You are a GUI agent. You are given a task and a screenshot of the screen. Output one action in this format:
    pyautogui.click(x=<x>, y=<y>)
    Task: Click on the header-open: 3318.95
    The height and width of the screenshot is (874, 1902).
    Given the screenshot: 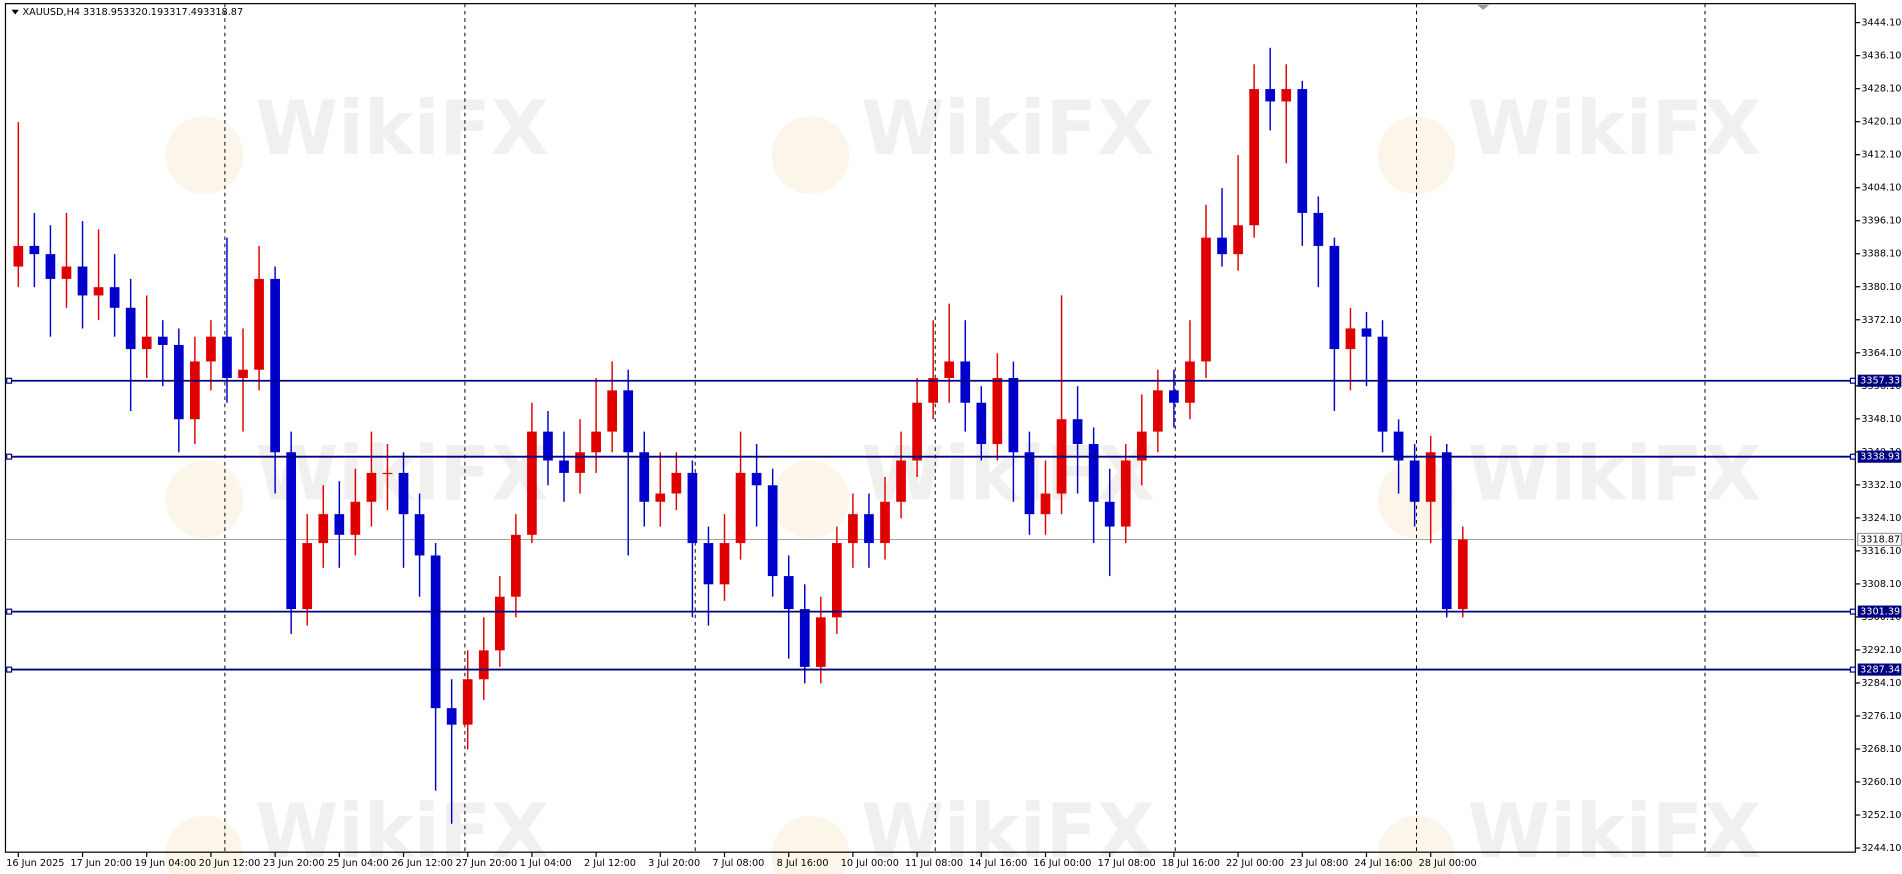 What is the action you would take?
    pyautogui.click(x=103, y=12)
    